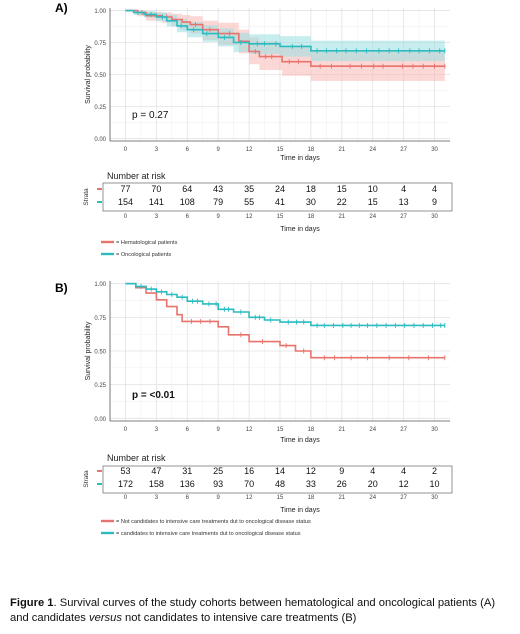  What do you see at coordinates (143, 255) in the screenshot?
I see `panel-a-legend-label-1: = Oncological patients` at bounding box center [143, 255].